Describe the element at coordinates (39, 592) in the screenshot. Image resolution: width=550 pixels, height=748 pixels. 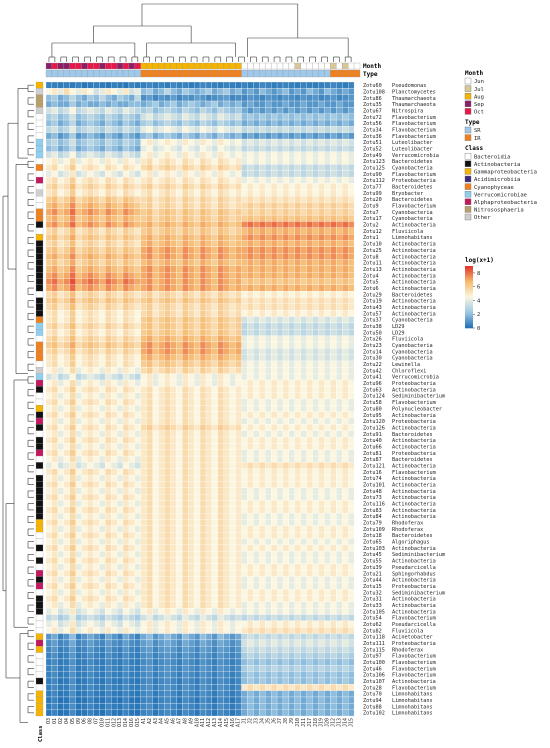
I see `class-annotation-cell` at that location.